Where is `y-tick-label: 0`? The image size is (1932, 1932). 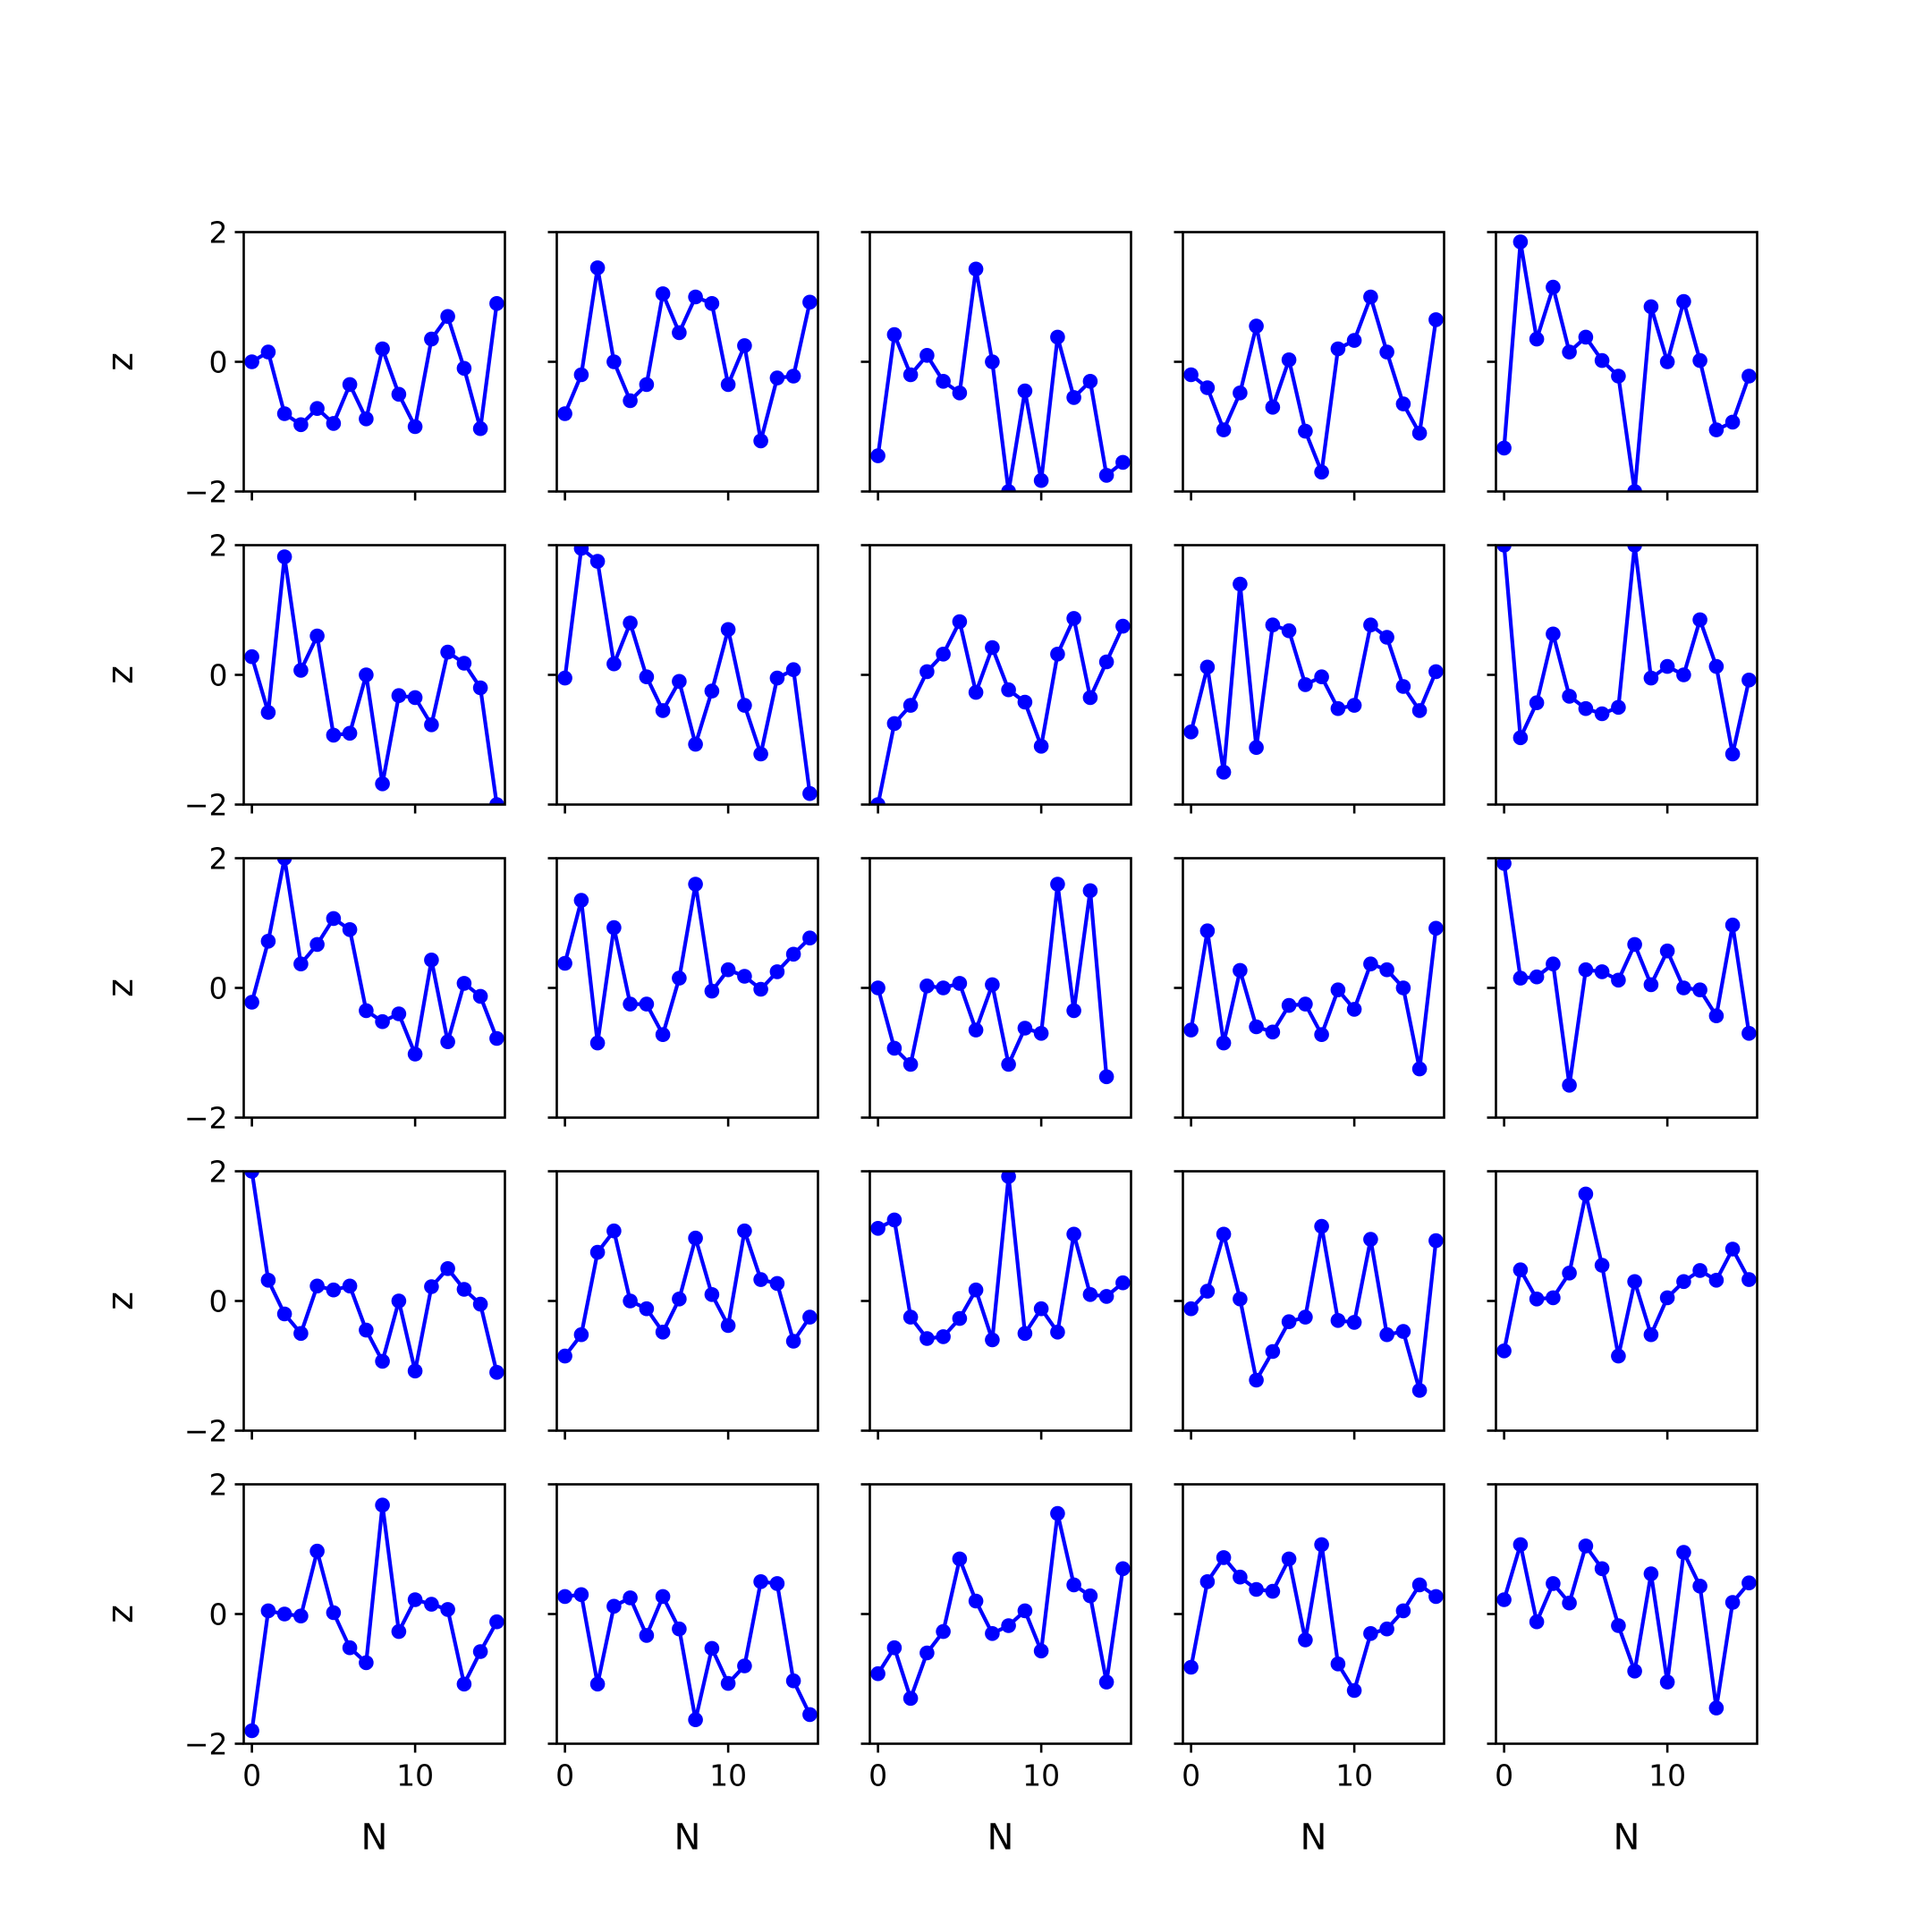
y-tick-label: 0 is located at coordinates (218, 1614).